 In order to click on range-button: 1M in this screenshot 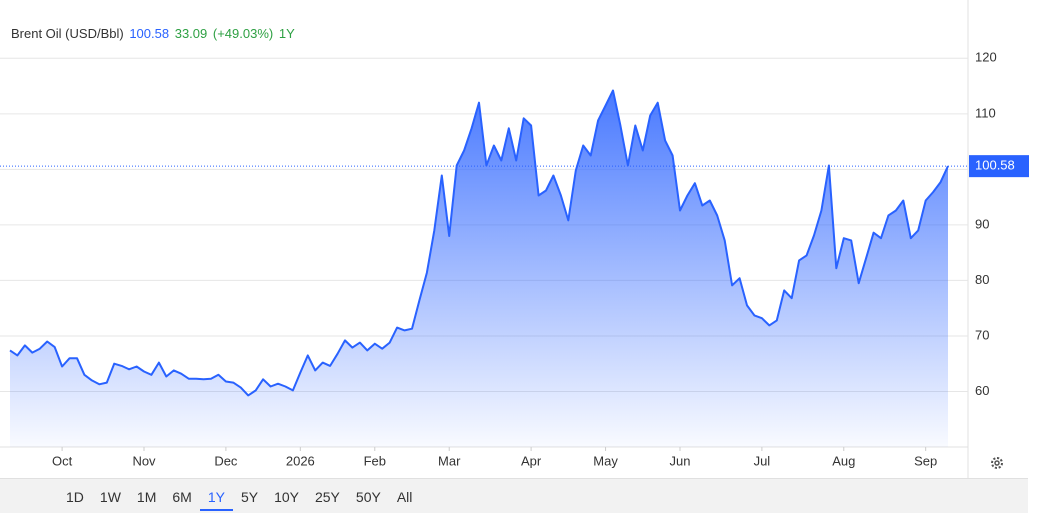, I will do `click(146, 497)`.